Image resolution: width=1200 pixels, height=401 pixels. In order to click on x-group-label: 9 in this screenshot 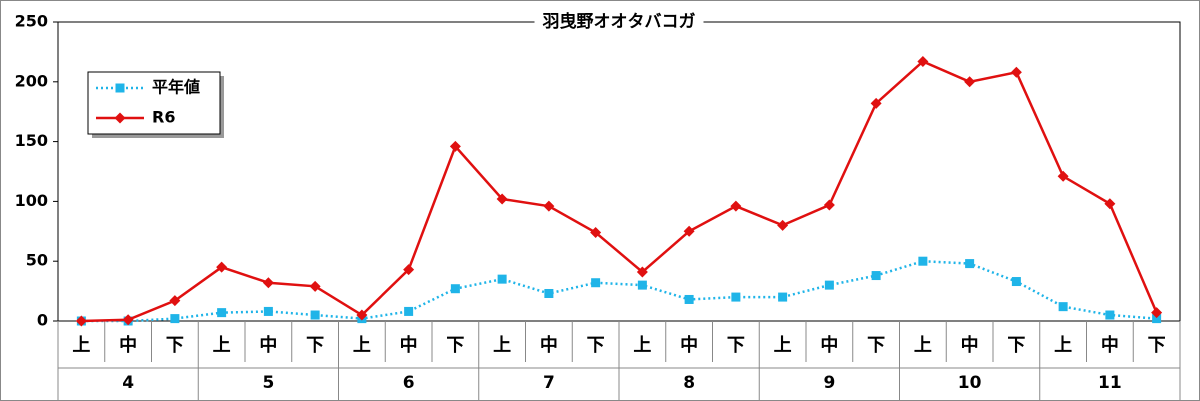, I will do `click(829, 383)`.